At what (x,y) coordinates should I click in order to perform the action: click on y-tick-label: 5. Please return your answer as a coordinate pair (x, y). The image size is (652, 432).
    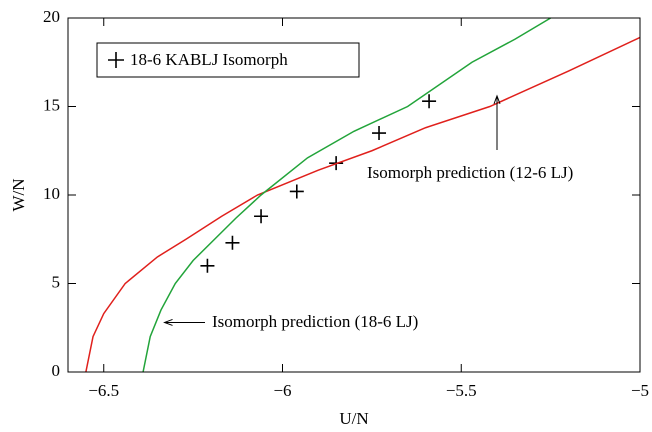
    Looking at the image, I should click on (56, 281).